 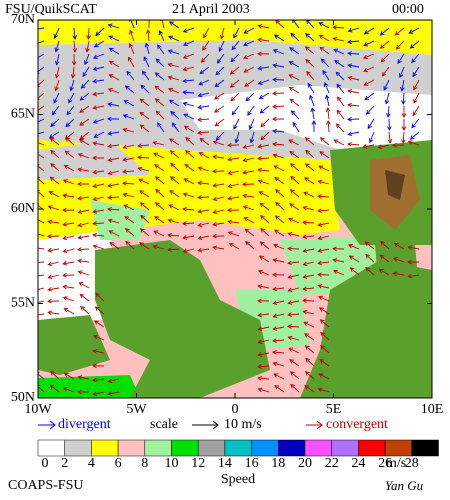 I want to click on colorbar-label: Speed, so click(x=238, y=479).